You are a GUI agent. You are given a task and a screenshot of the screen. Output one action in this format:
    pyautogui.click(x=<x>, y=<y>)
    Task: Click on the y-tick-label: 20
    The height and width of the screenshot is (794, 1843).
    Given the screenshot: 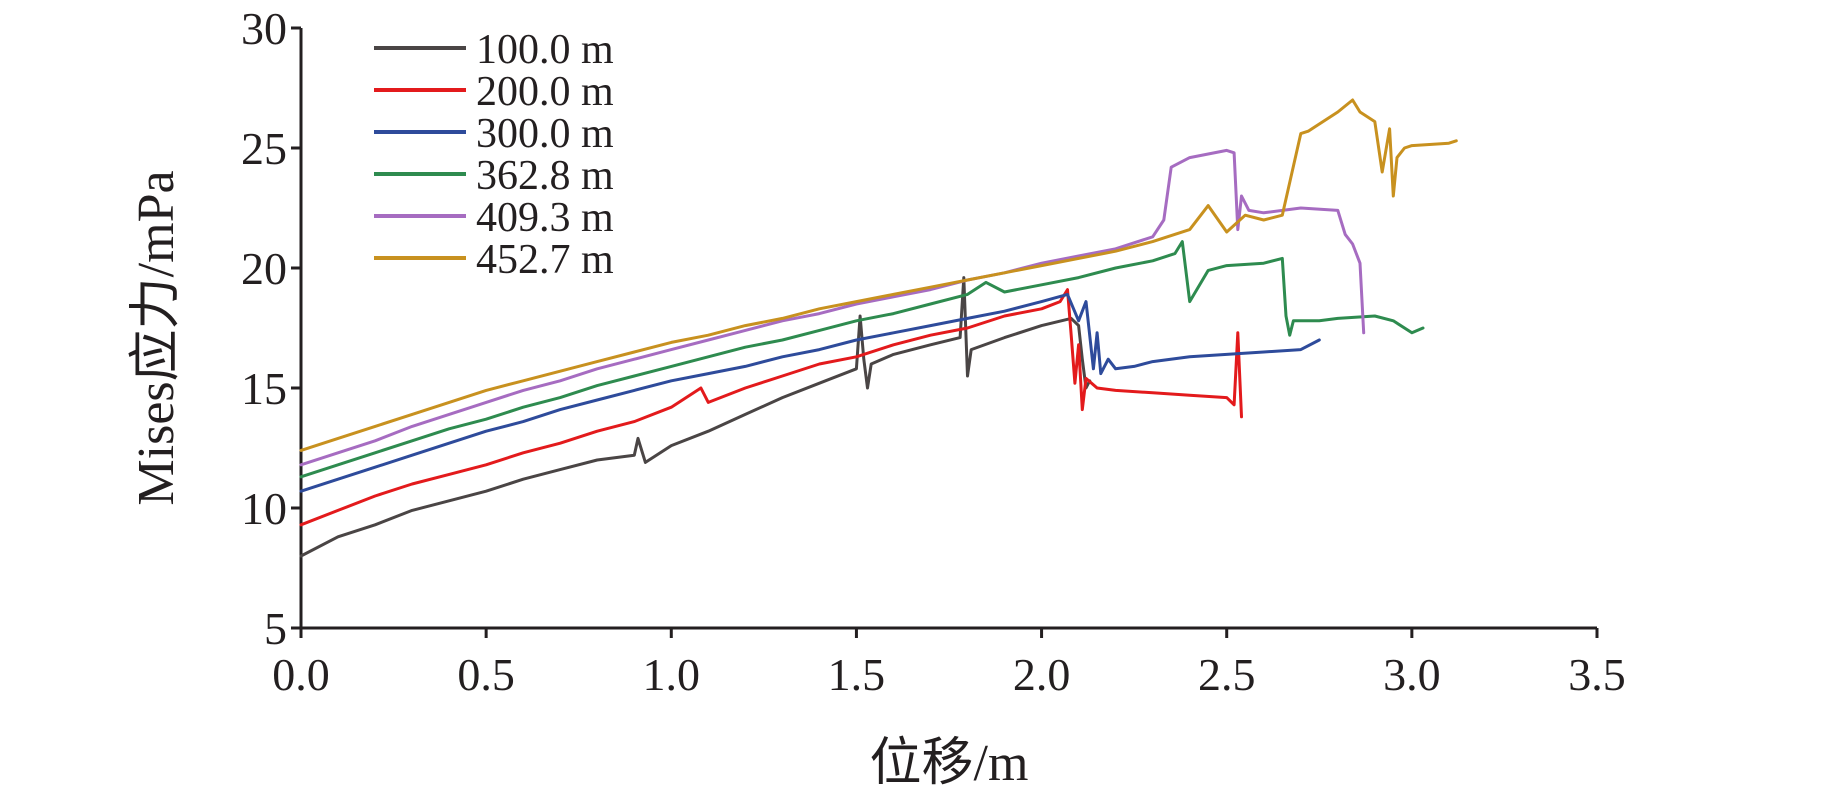 What is the action you would take?
    pyautogui.click(x=264, y=268)
    